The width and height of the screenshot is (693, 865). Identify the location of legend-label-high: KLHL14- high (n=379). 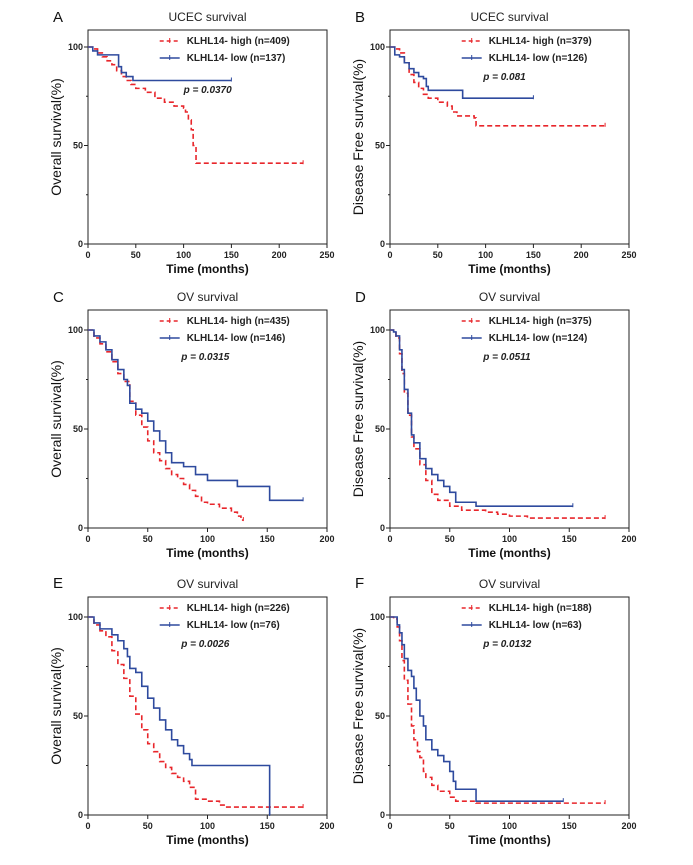
(540, 41).